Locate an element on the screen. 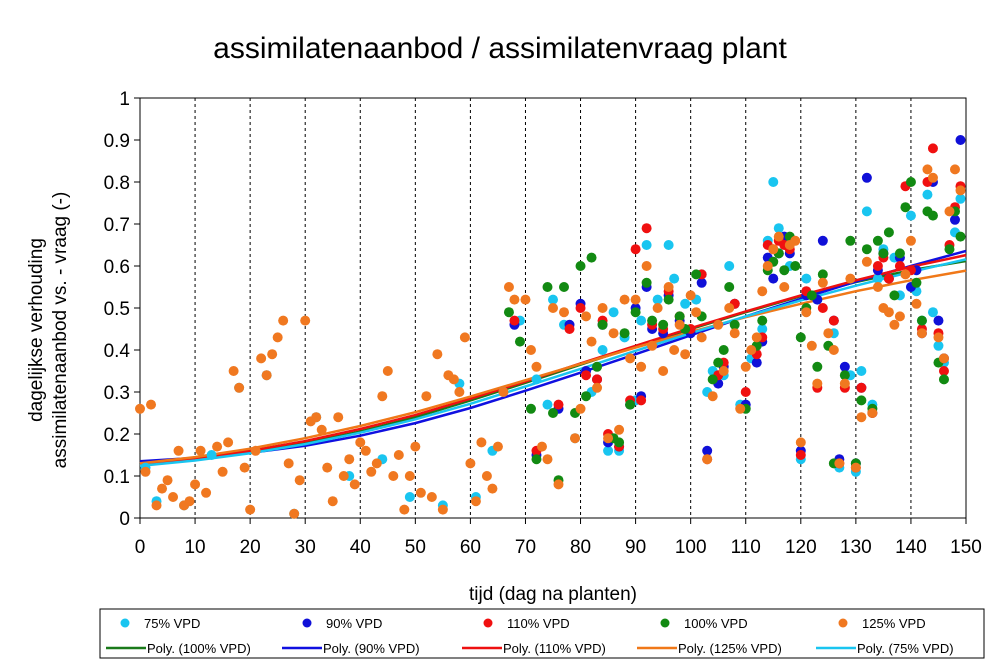  legend-label: Poly. (75% VPD) is located at coordinates (905, 648).